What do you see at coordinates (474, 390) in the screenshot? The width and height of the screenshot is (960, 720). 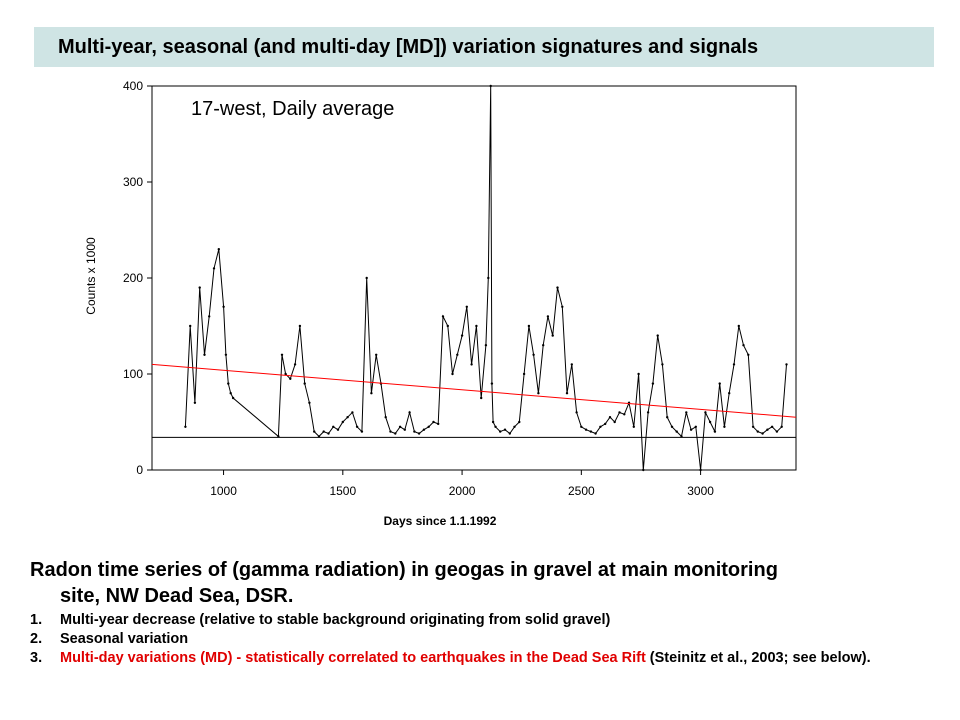 I see `trend-line` at bounding box center [474, 390].